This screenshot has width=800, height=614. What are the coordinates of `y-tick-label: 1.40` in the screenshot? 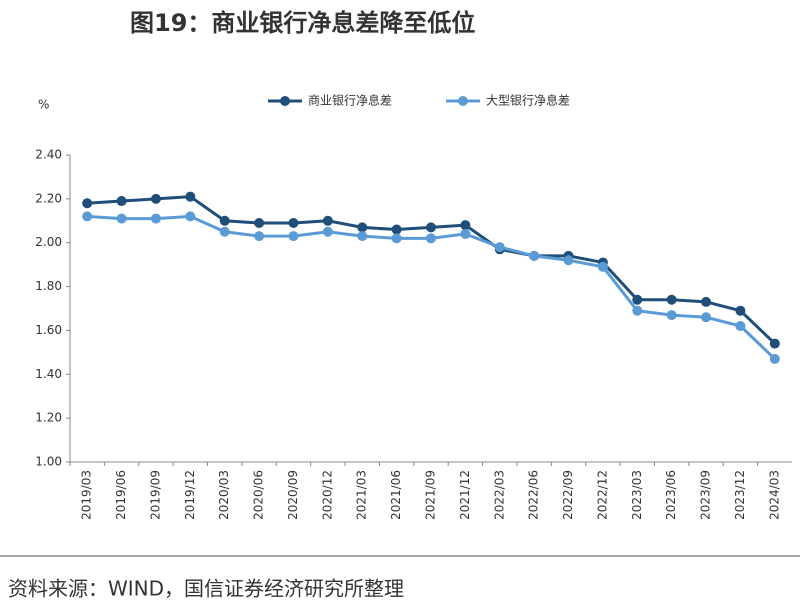 It's located at (48, 374).